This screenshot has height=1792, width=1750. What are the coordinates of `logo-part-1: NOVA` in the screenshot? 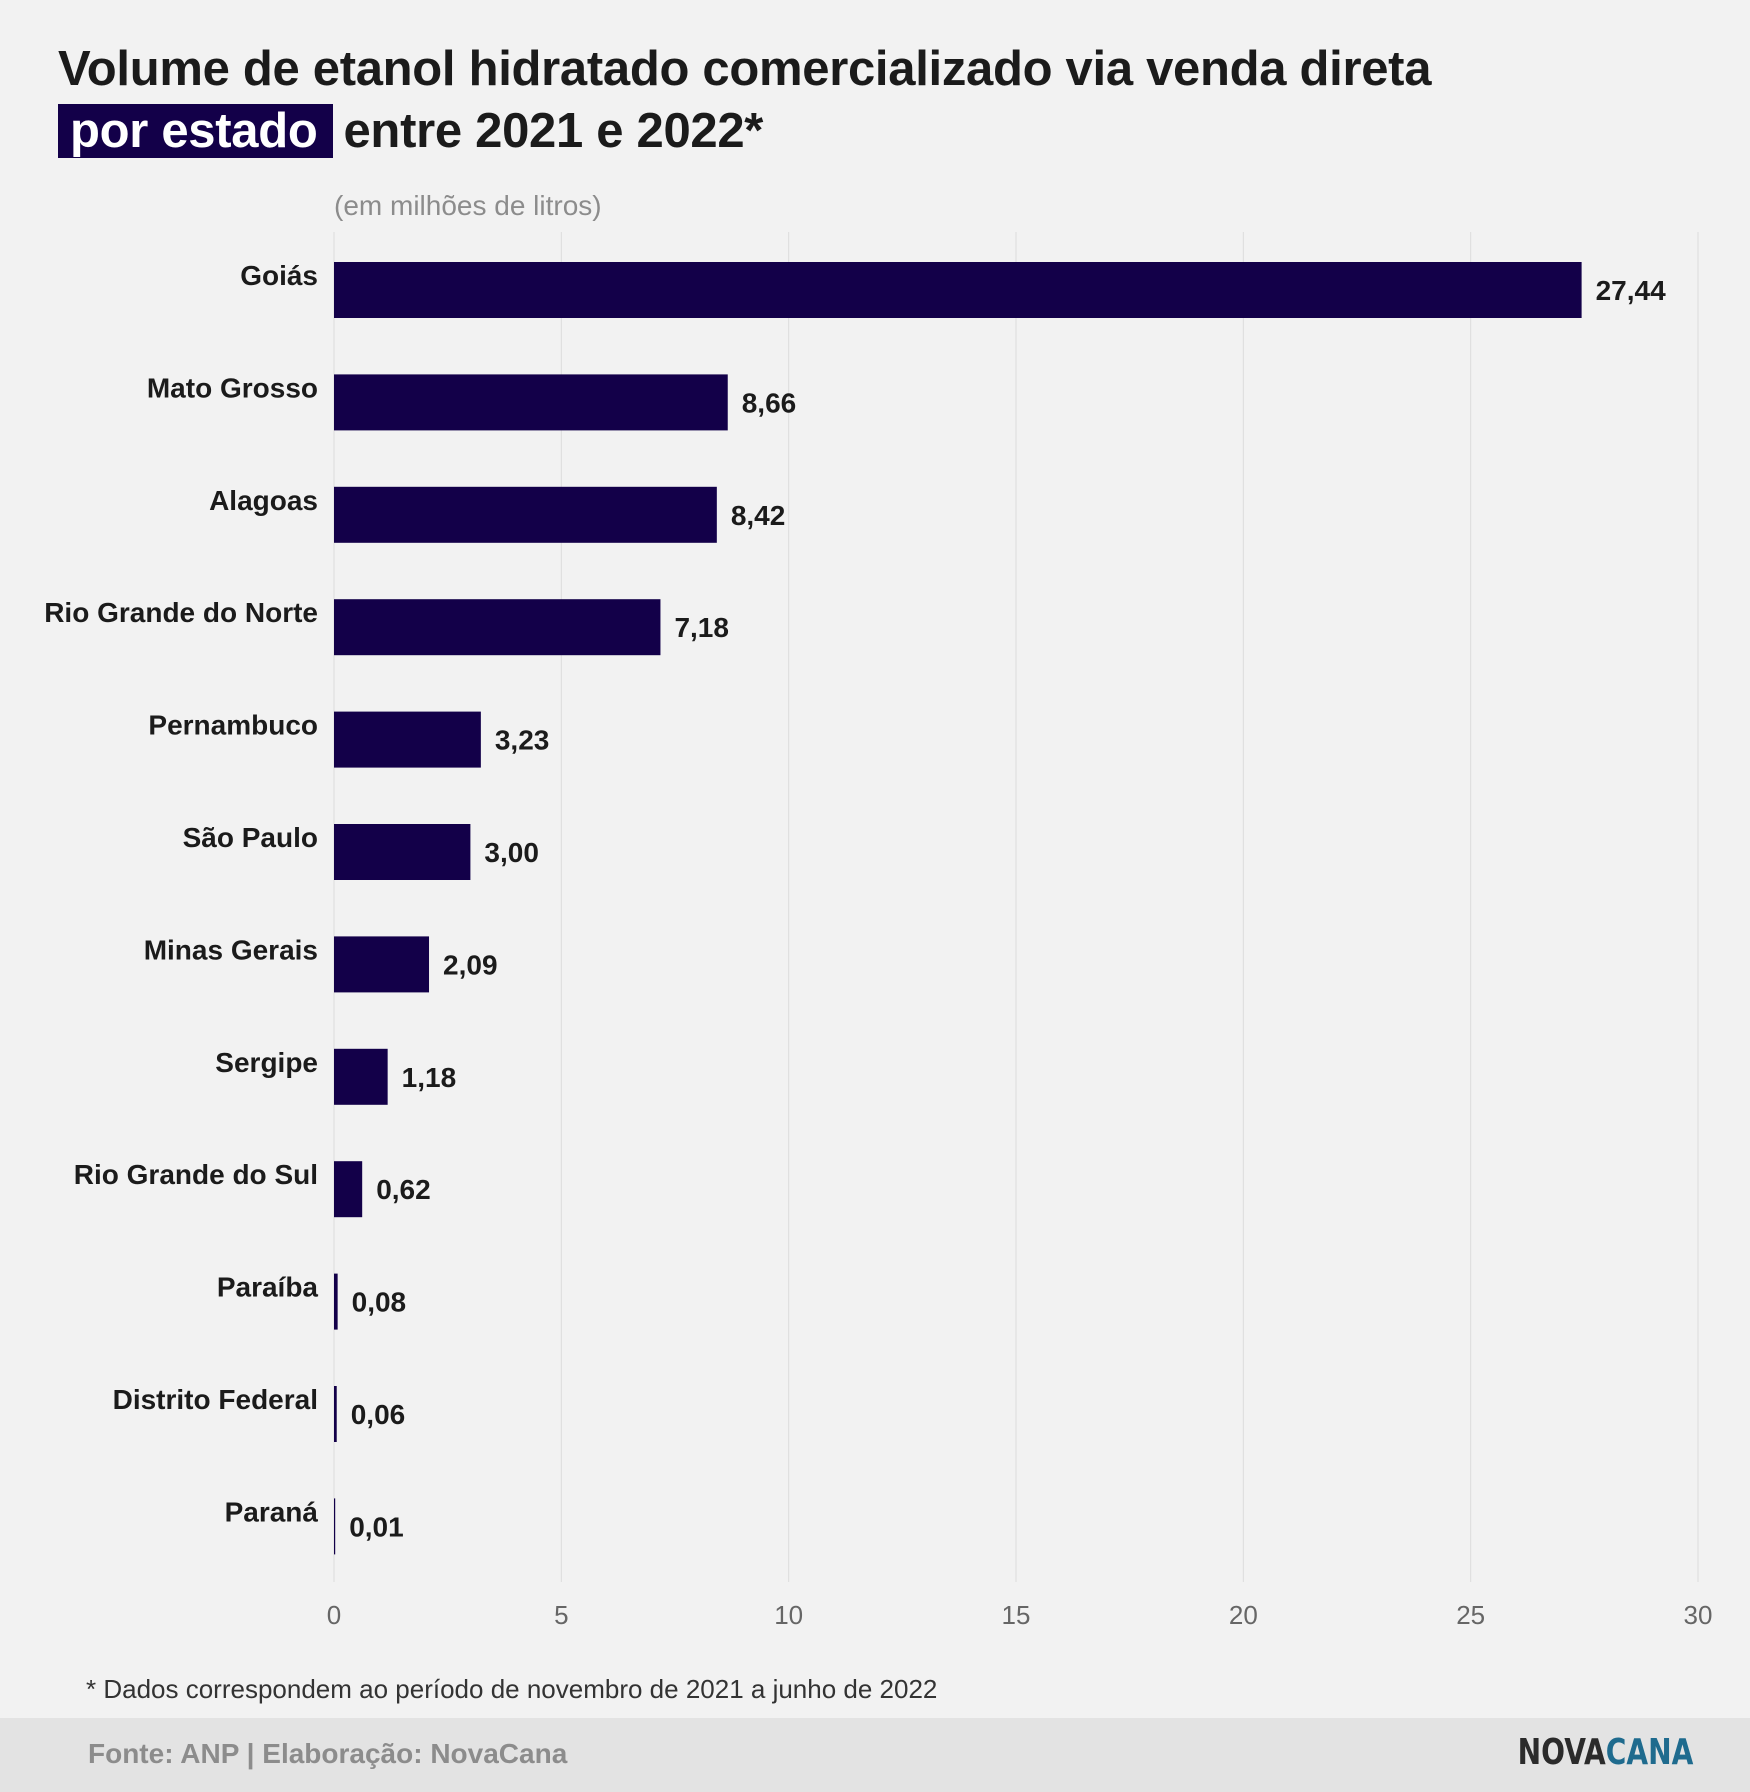 It's located at (1561, 1752).